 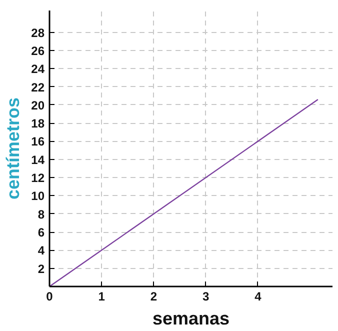 What do you see at coordinates (41, 233) in the screenshot?
I see `y-tick-label: 6` at bounding box center [41, 233].